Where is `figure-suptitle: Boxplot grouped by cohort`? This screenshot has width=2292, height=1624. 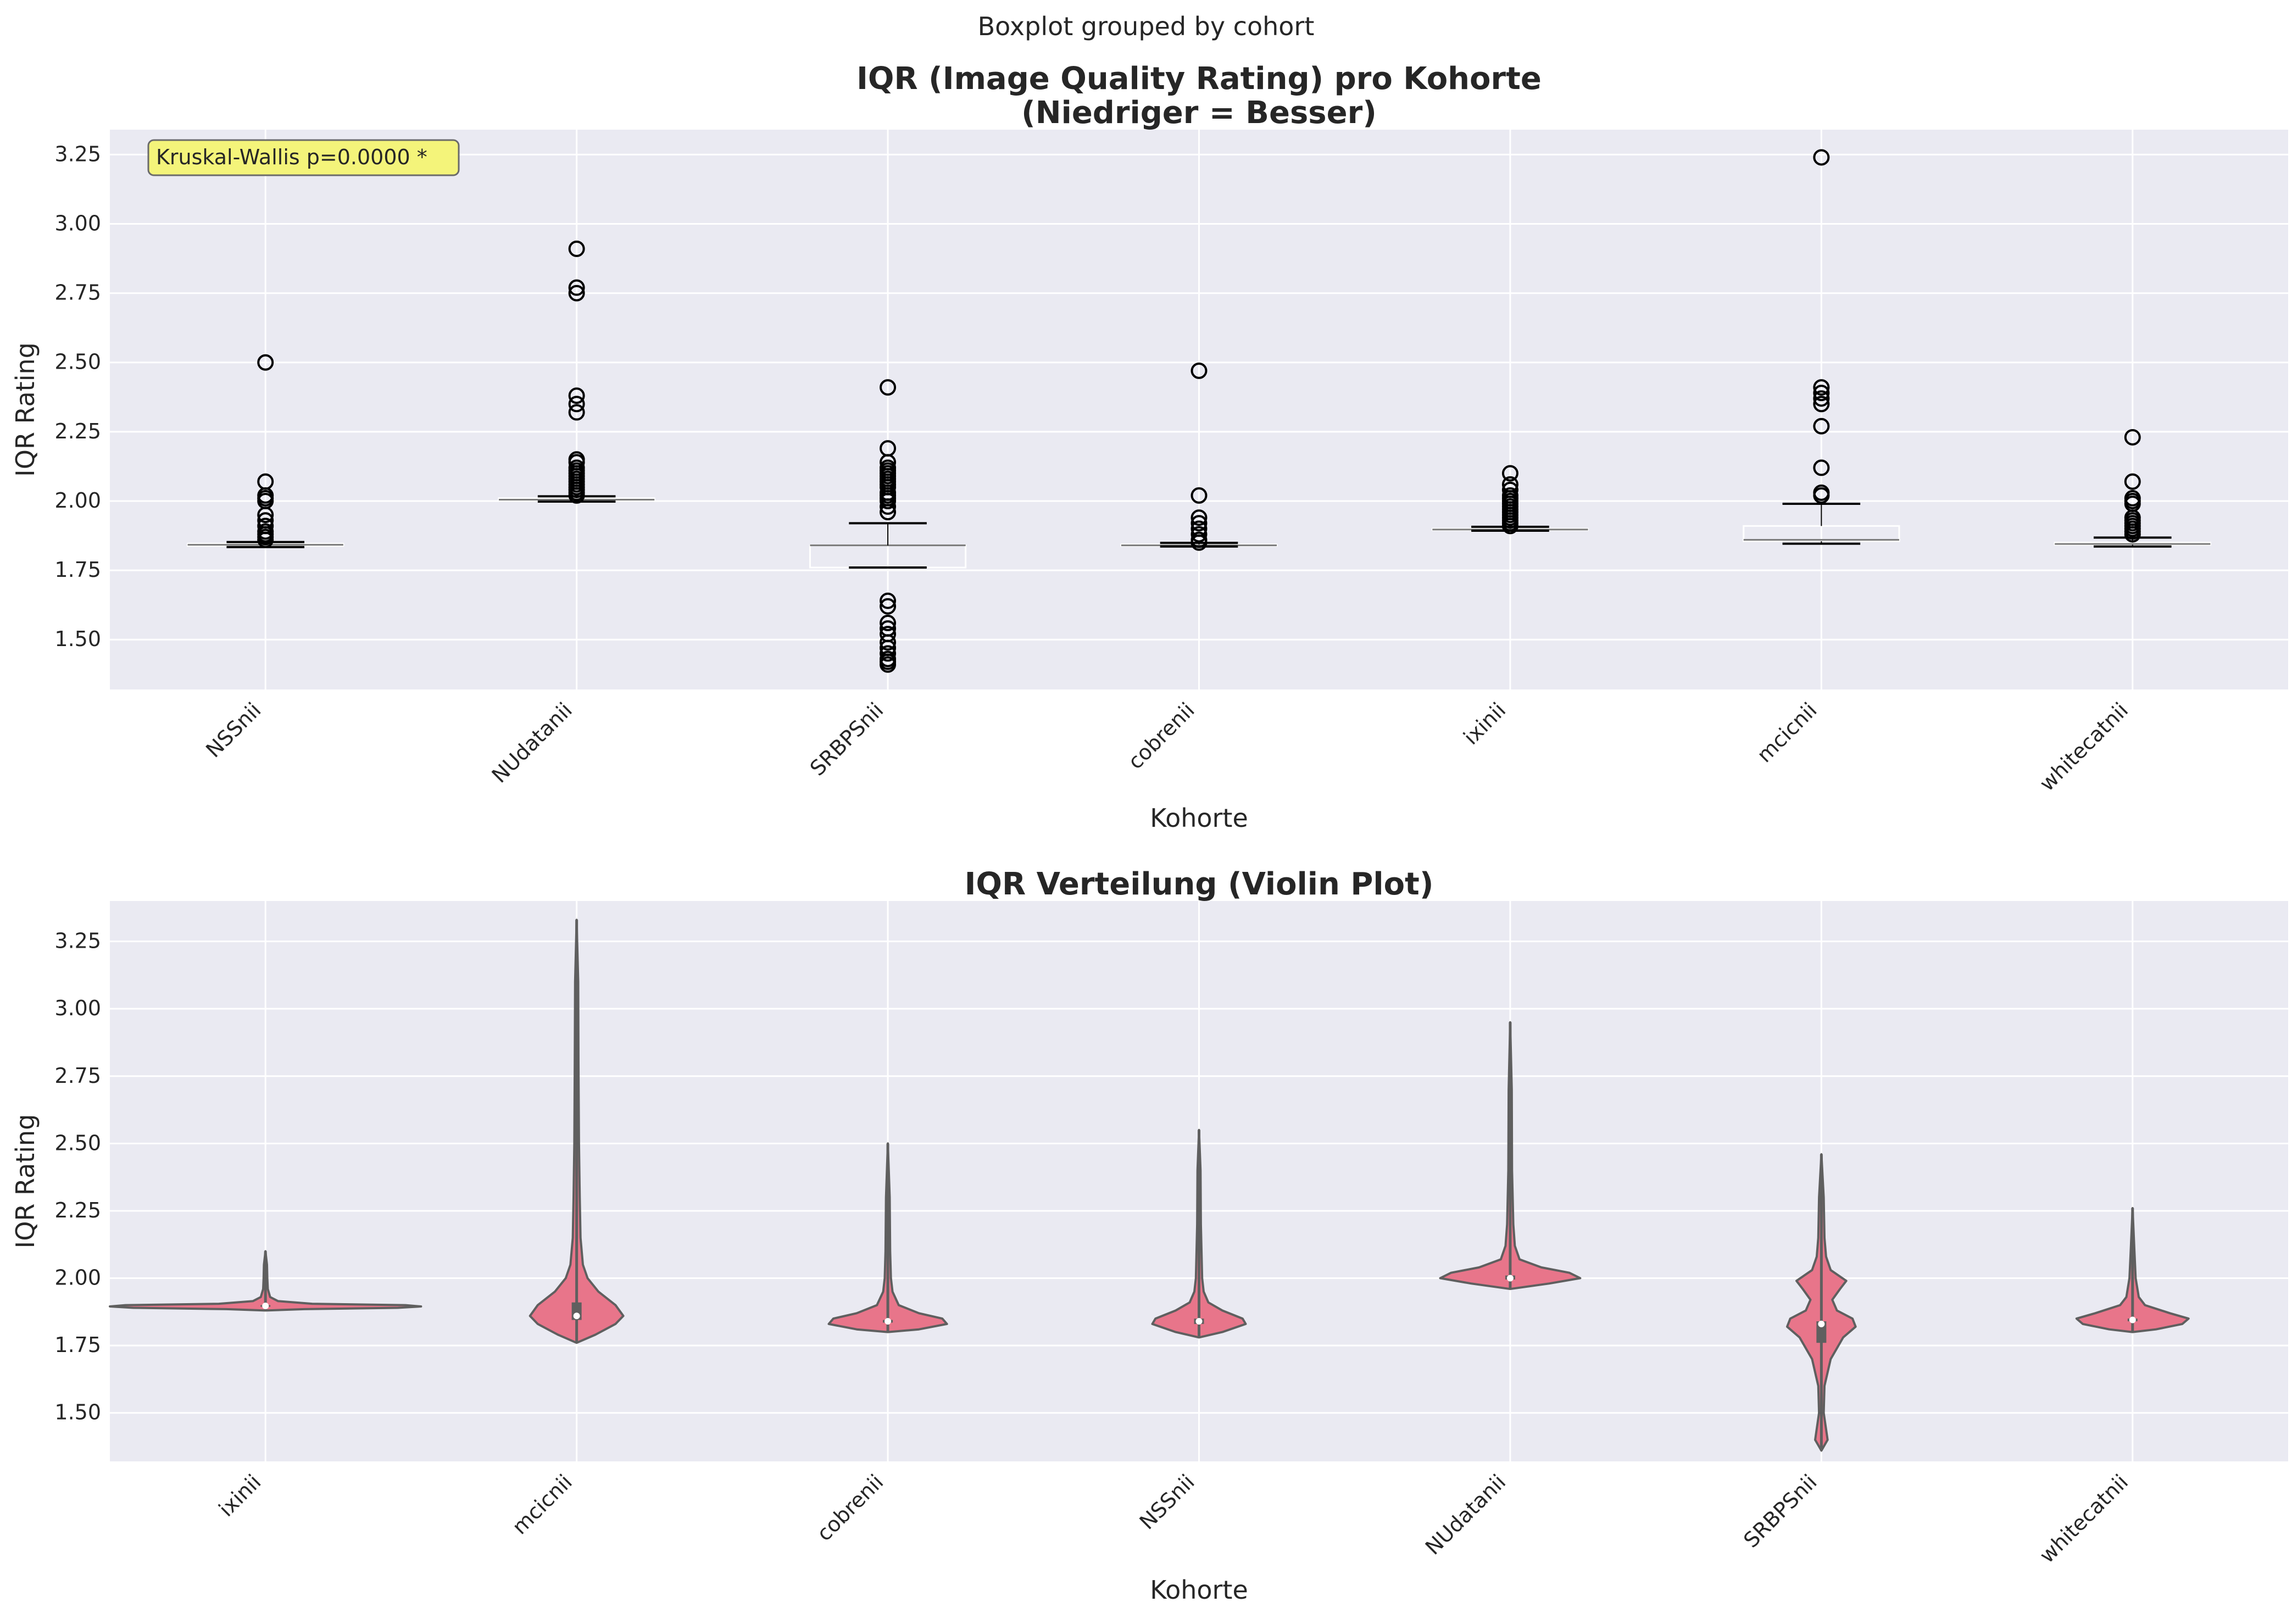
figure-suptitle: Boxplot grouped by cohort is located at coordinates (1146, 26).